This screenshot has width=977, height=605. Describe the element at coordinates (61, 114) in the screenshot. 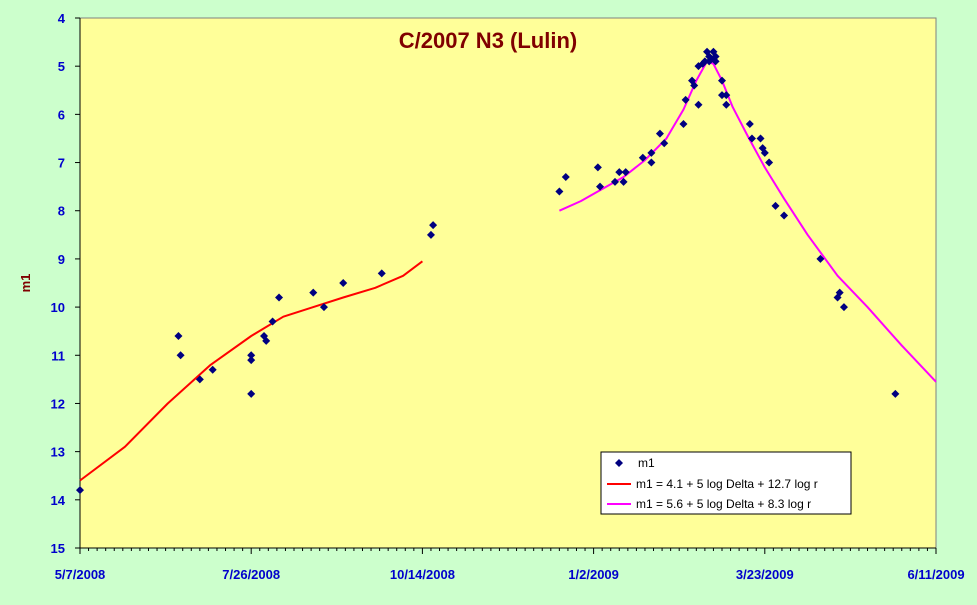

I see `y-tick-label: 6` at that location.